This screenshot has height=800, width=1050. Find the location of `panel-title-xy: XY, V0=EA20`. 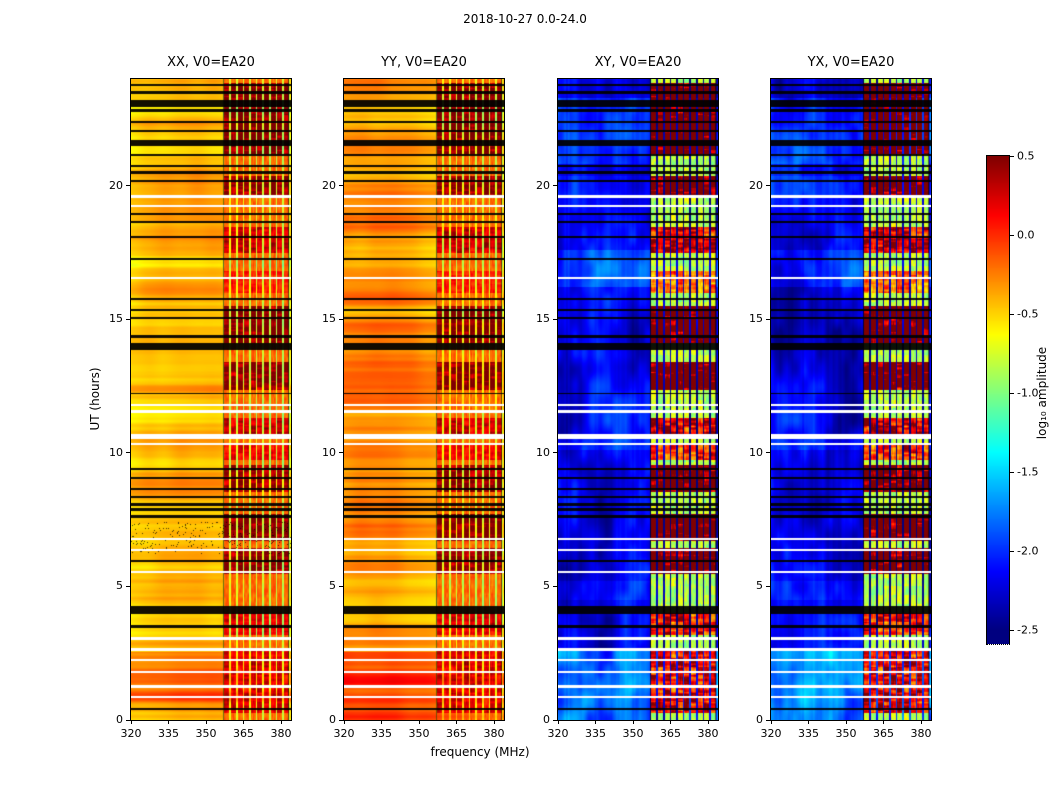

panel-title-xy: XY, V0=EA20 is located at coordinates (638, 62).